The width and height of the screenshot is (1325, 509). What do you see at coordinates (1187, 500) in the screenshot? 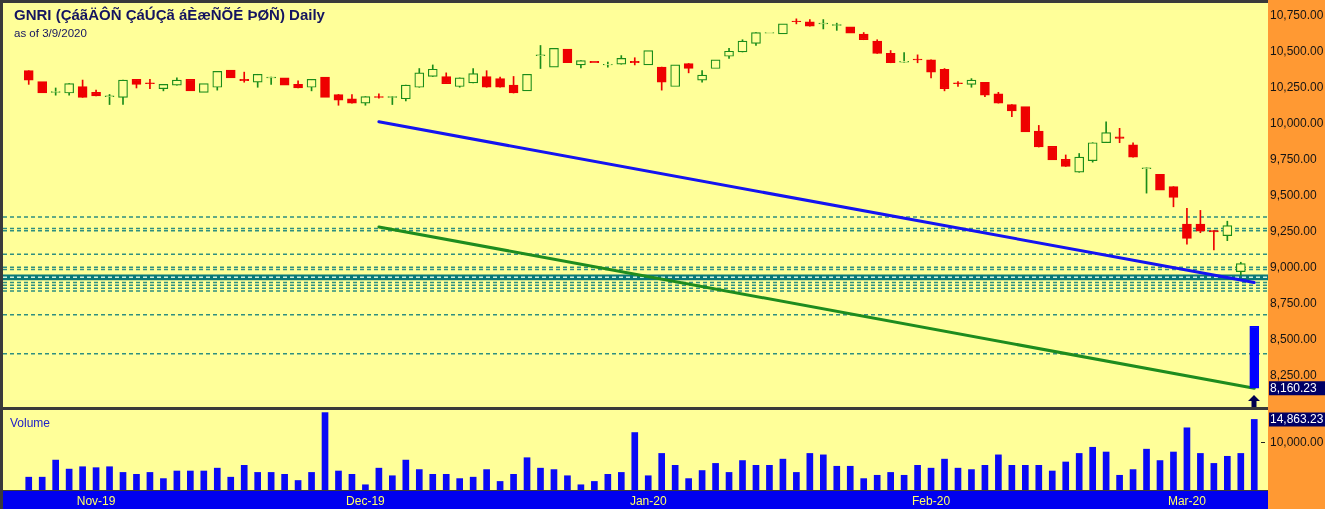
I see `x-tick-label: Mar-20` at bounding box center [1187, 500].